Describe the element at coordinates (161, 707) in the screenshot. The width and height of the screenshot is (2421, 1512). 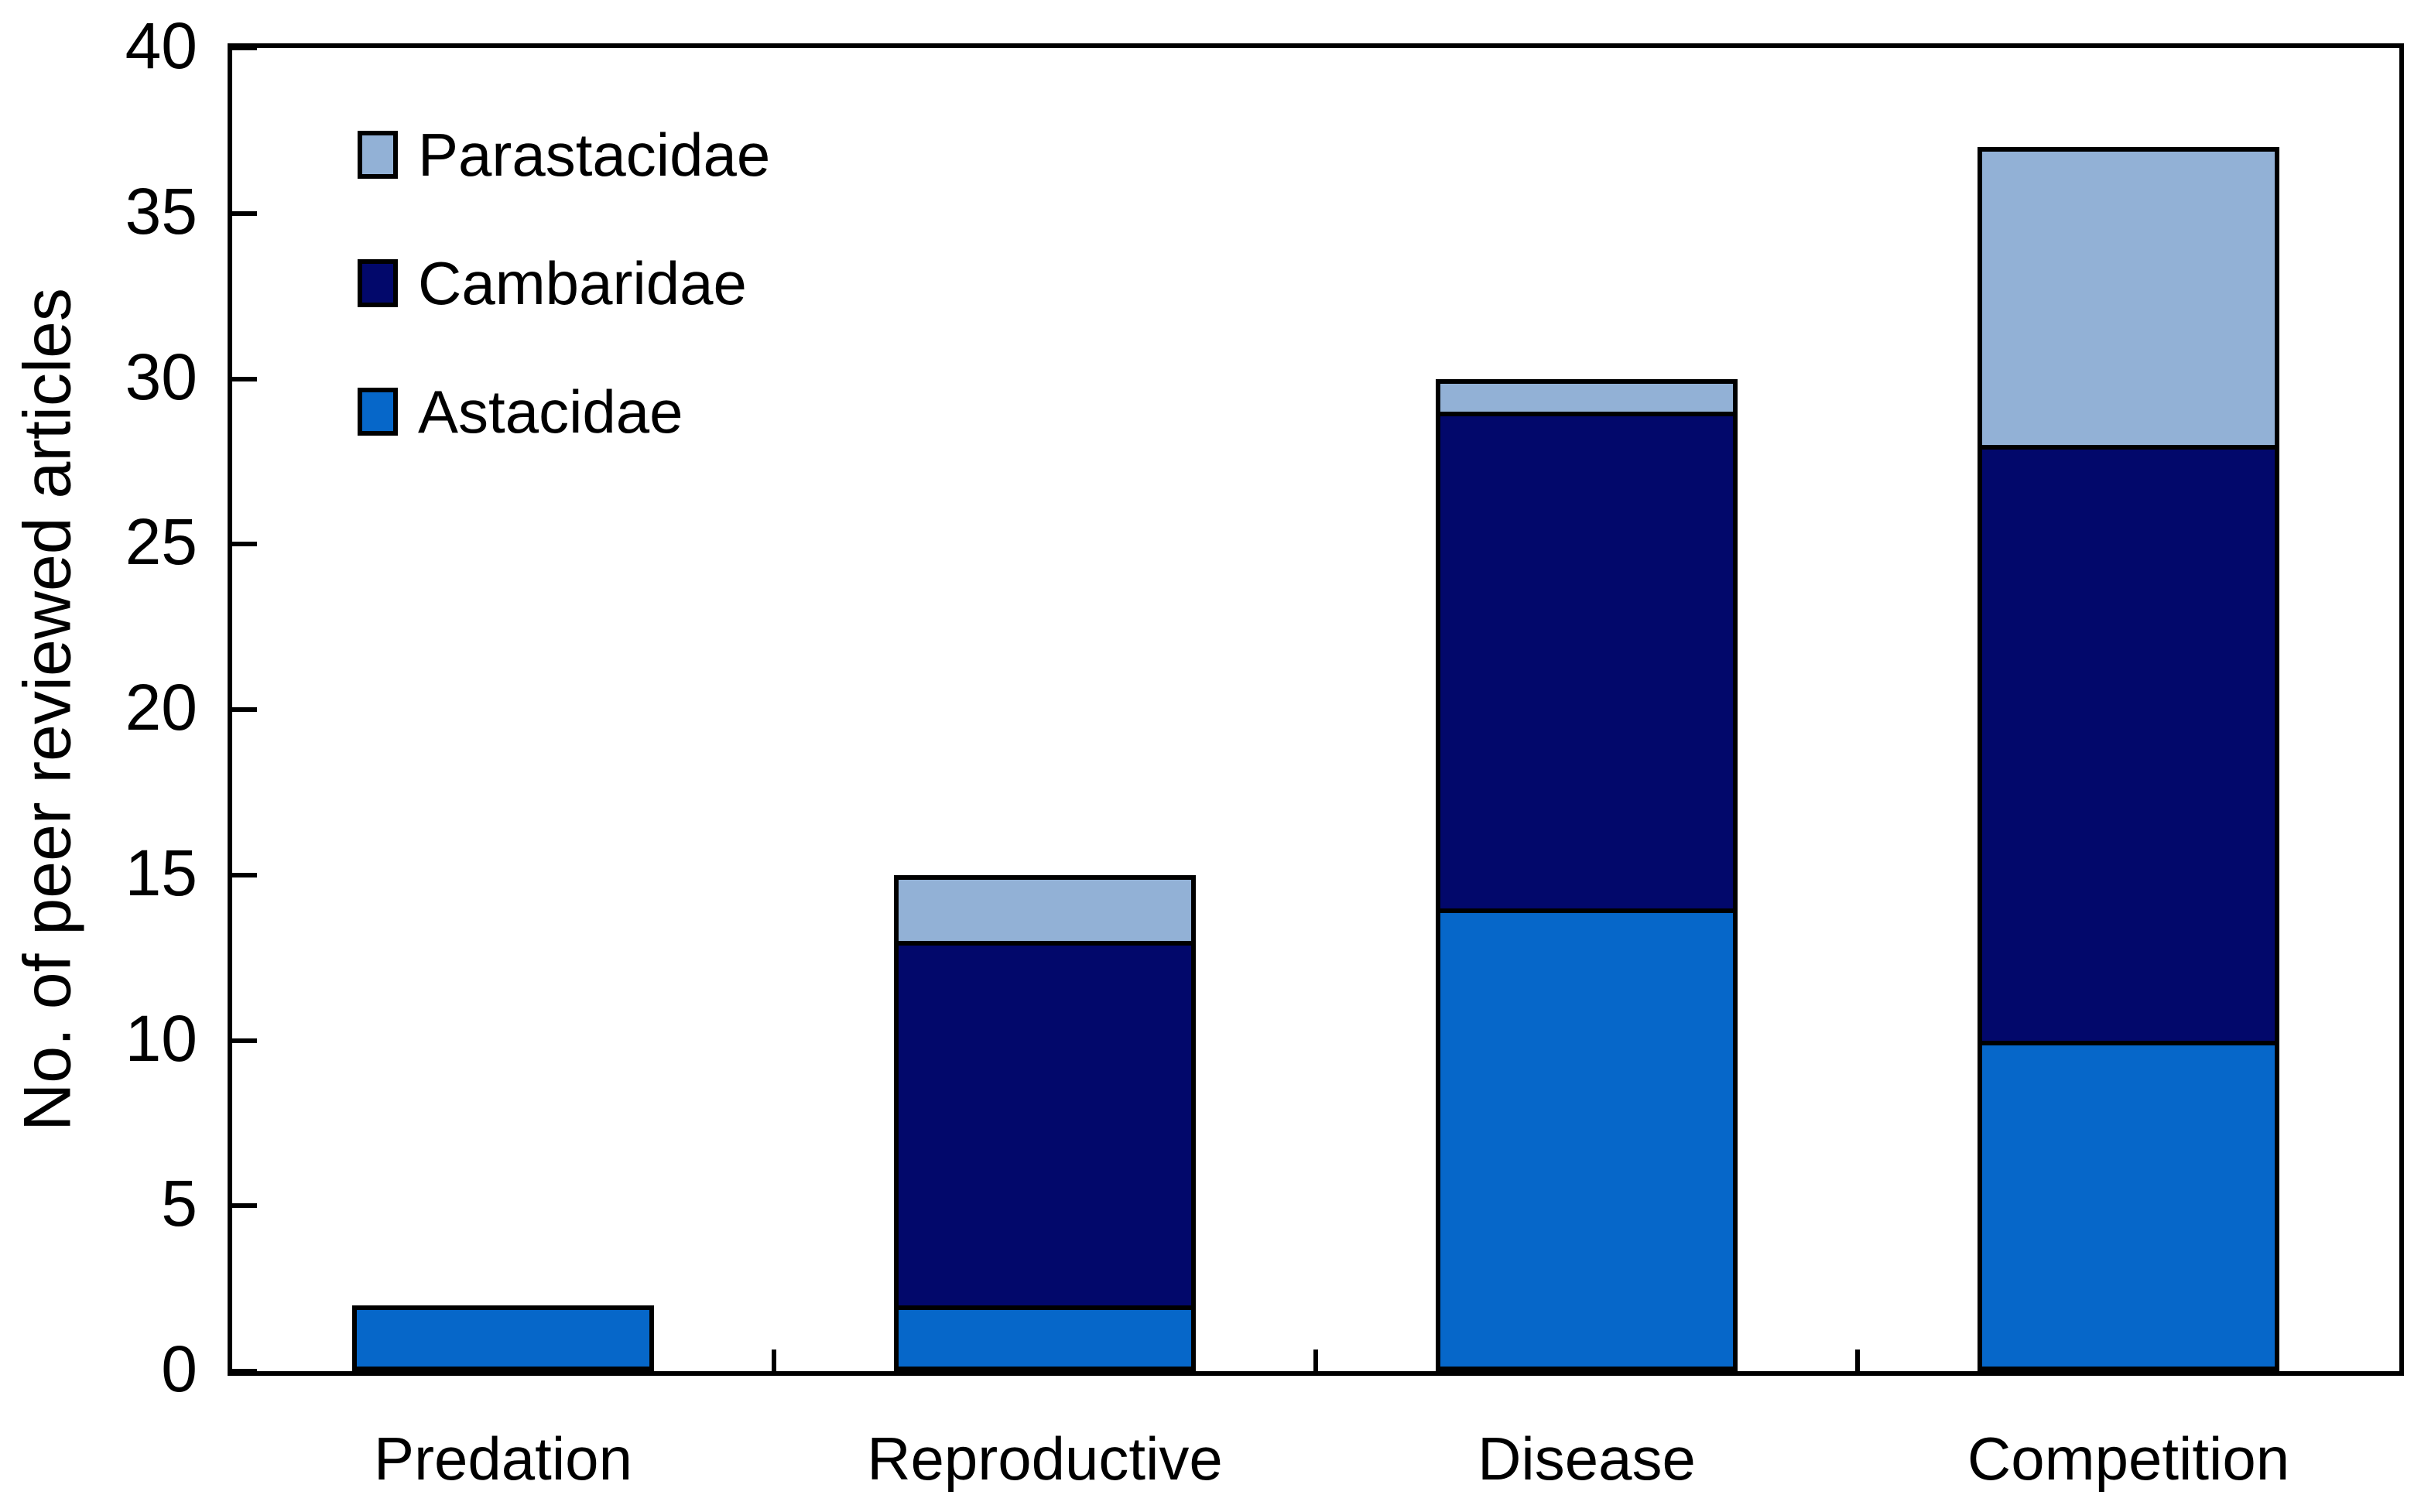
I see `y-axis-tick-label: 20` at that location.